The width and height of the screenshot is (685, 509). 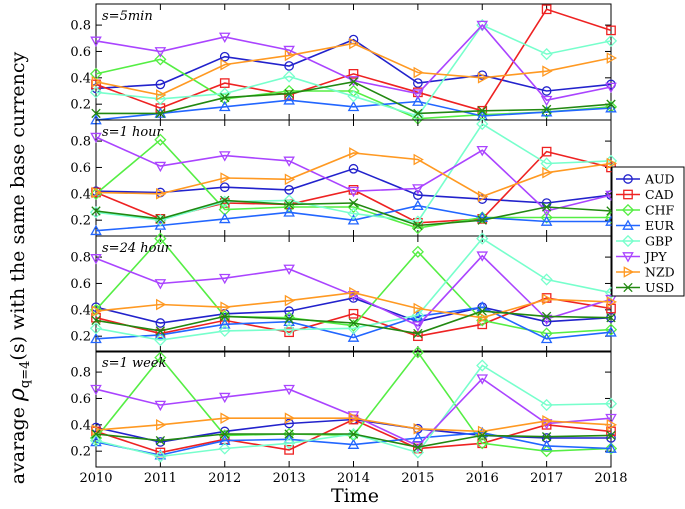 I want to click on panel-label: s=1 week, so click(x=134, y=363).